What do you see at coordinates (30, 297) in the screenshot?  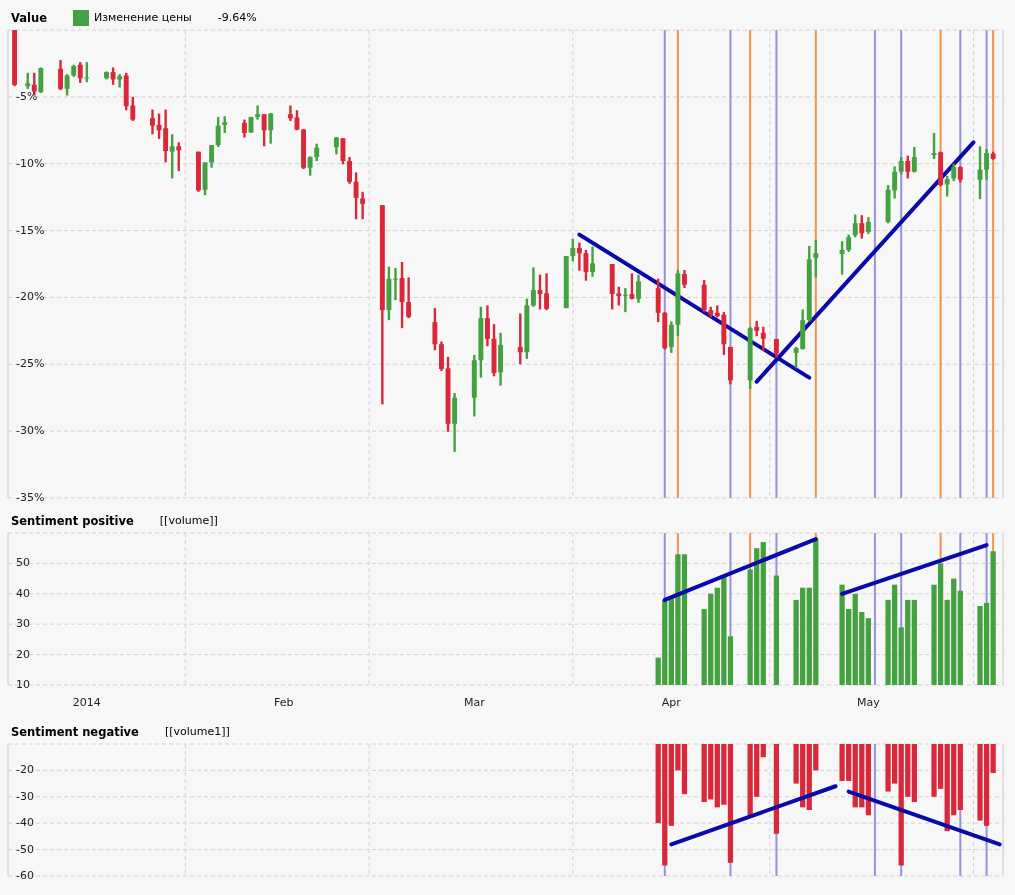 I see `y-tick-label: -20%` at bounding box center [30, 297].